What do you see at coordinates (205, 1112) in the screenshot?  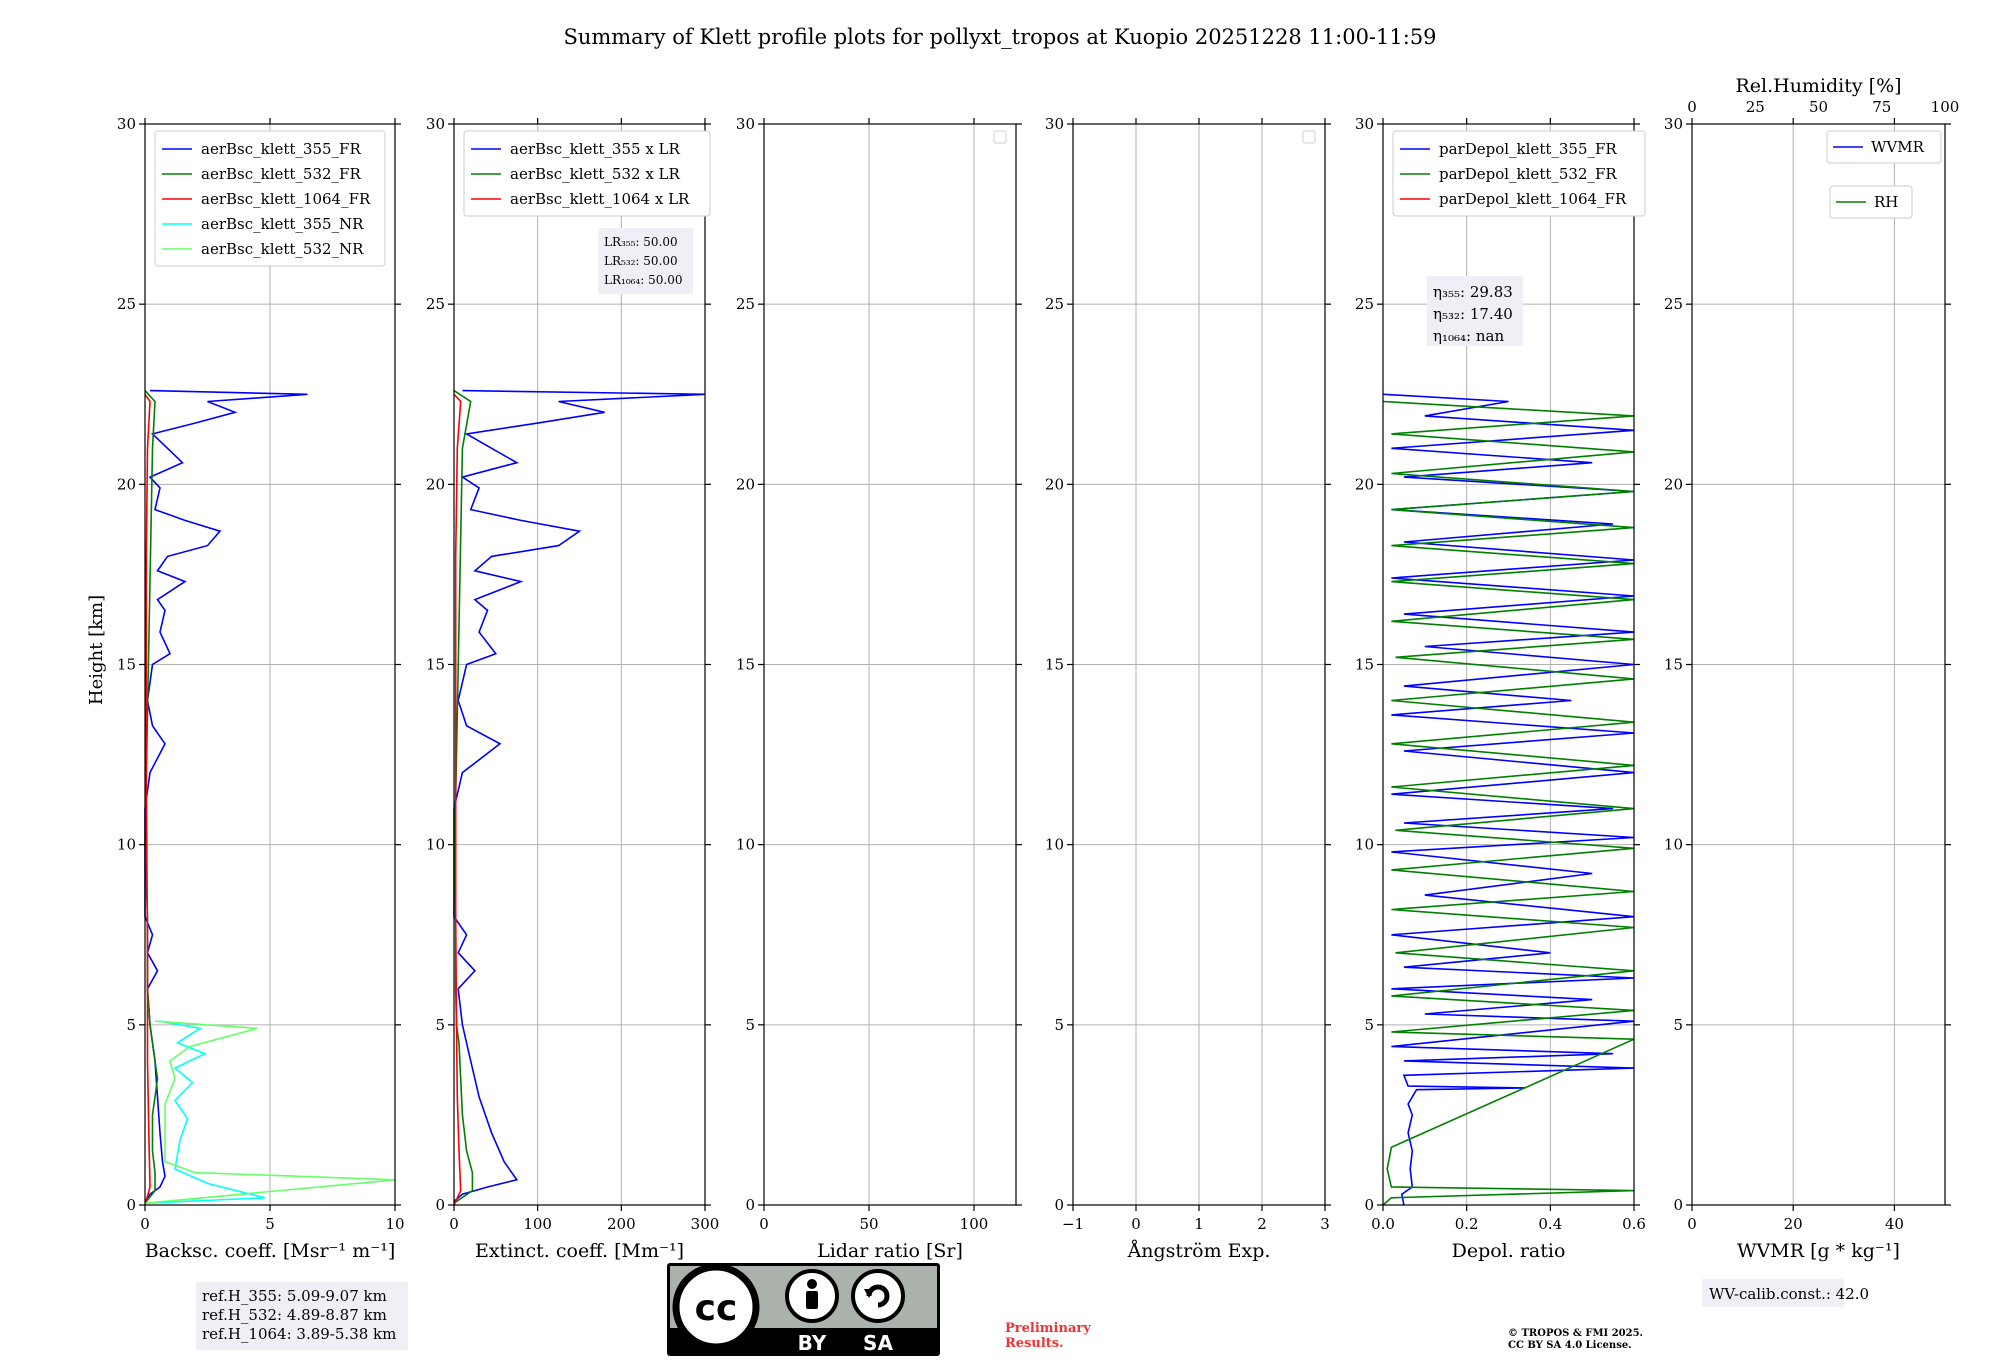 I see `series-aerbsc-klett-355-nr` at bounding box center [205, 1112].